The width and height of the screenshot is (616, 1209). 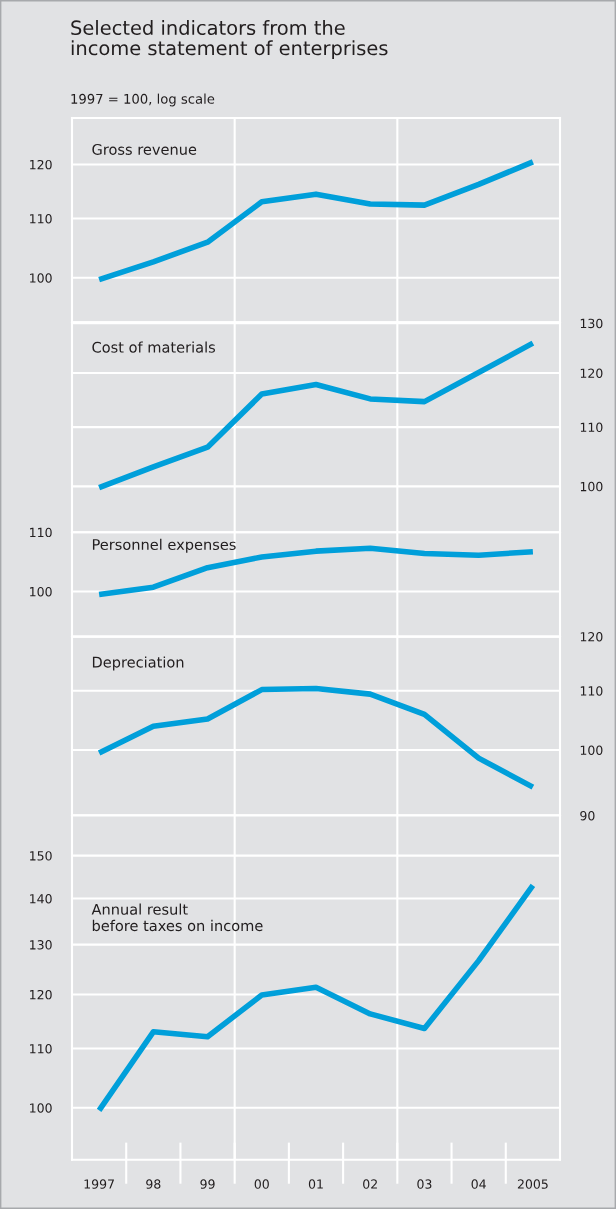 I want to click on y-tick-label: 140, so click(x=41, y=899).